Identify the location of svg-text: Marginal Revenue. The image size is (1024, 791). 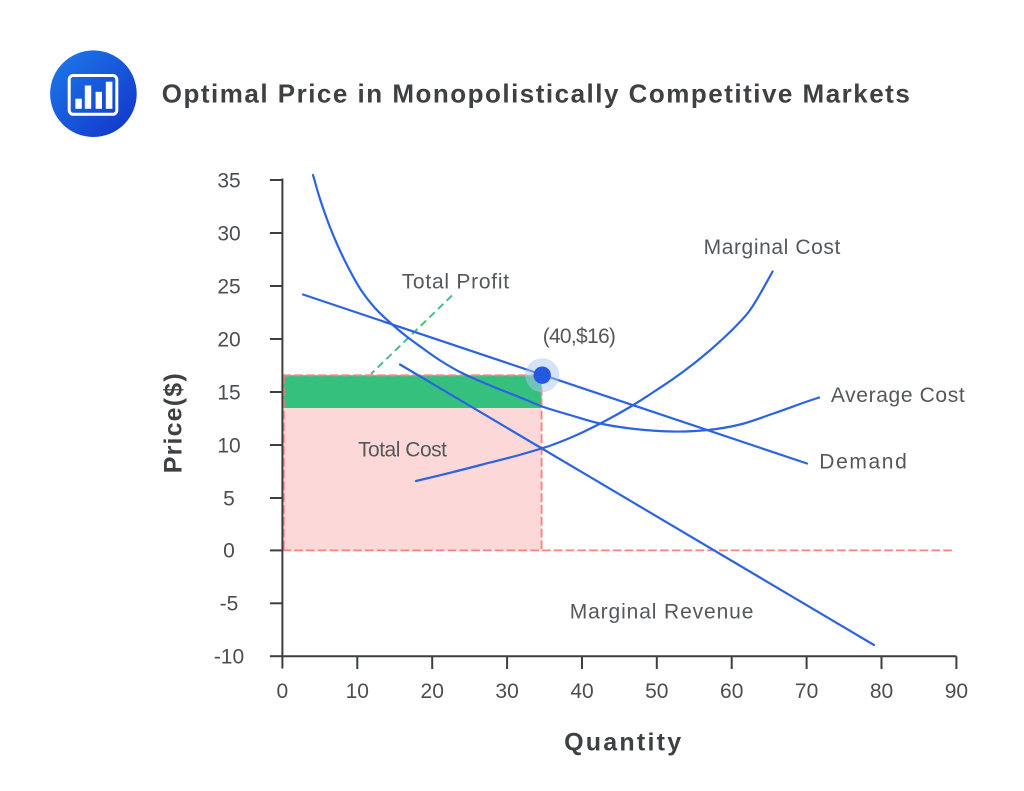
(662, 611).